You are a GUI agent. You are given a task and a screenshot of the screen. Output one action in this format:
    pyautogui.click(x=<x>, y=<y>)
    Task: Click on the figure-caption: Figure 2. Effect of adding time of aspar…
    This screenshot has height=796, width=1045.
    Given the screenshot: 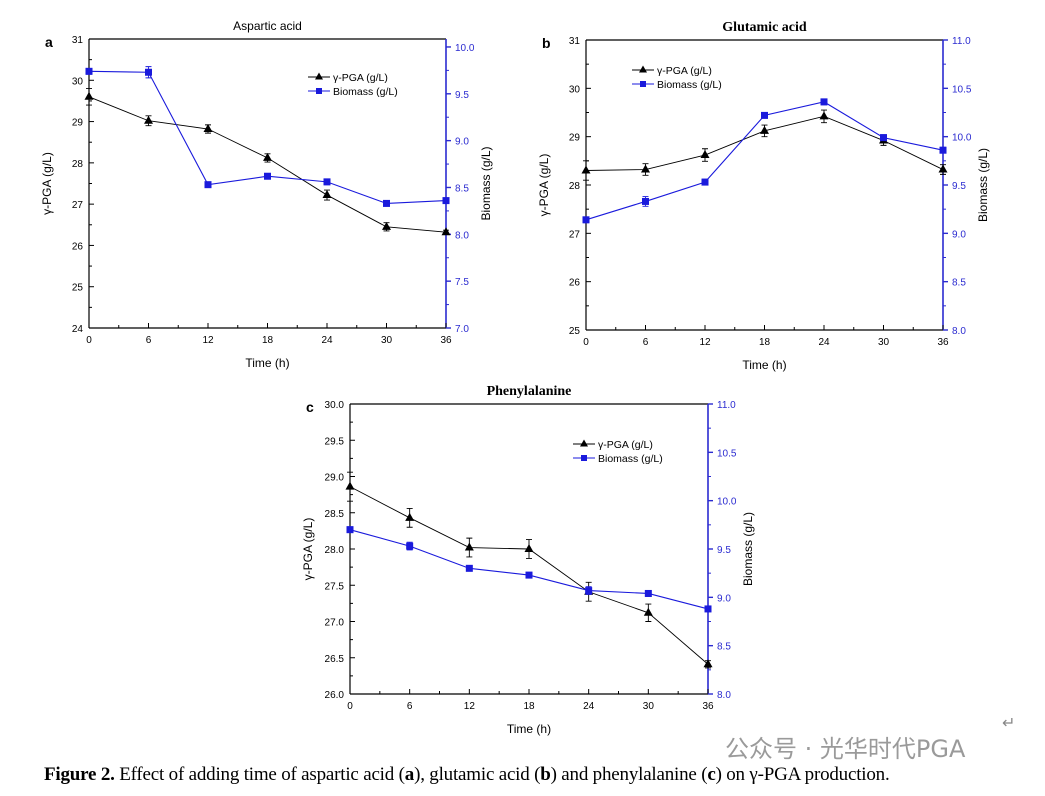 What is the action you would take?
    pyautogui.click(x=467, y=775)
    